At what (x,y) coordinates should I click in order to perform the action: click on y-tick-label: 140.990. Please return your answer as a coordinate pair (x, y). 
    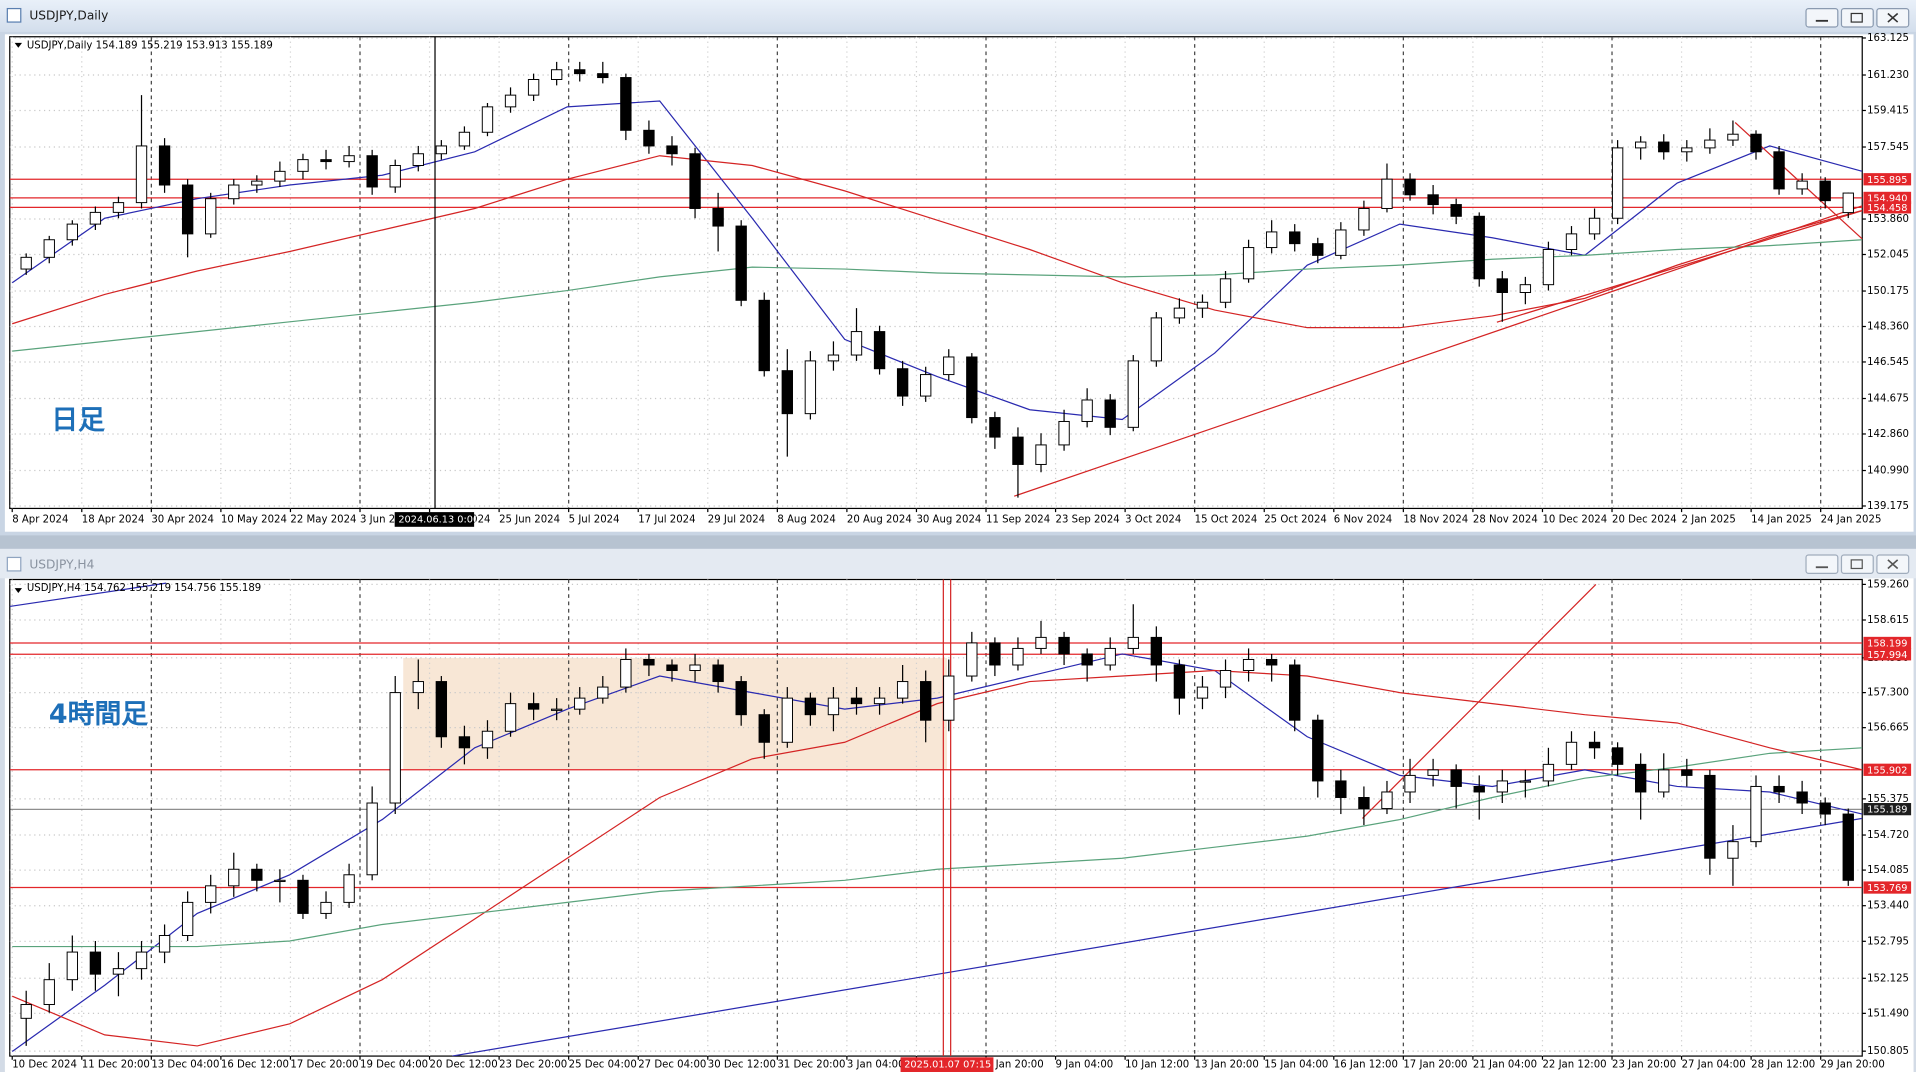
    Looking at the image, I should click on (1888, 471).